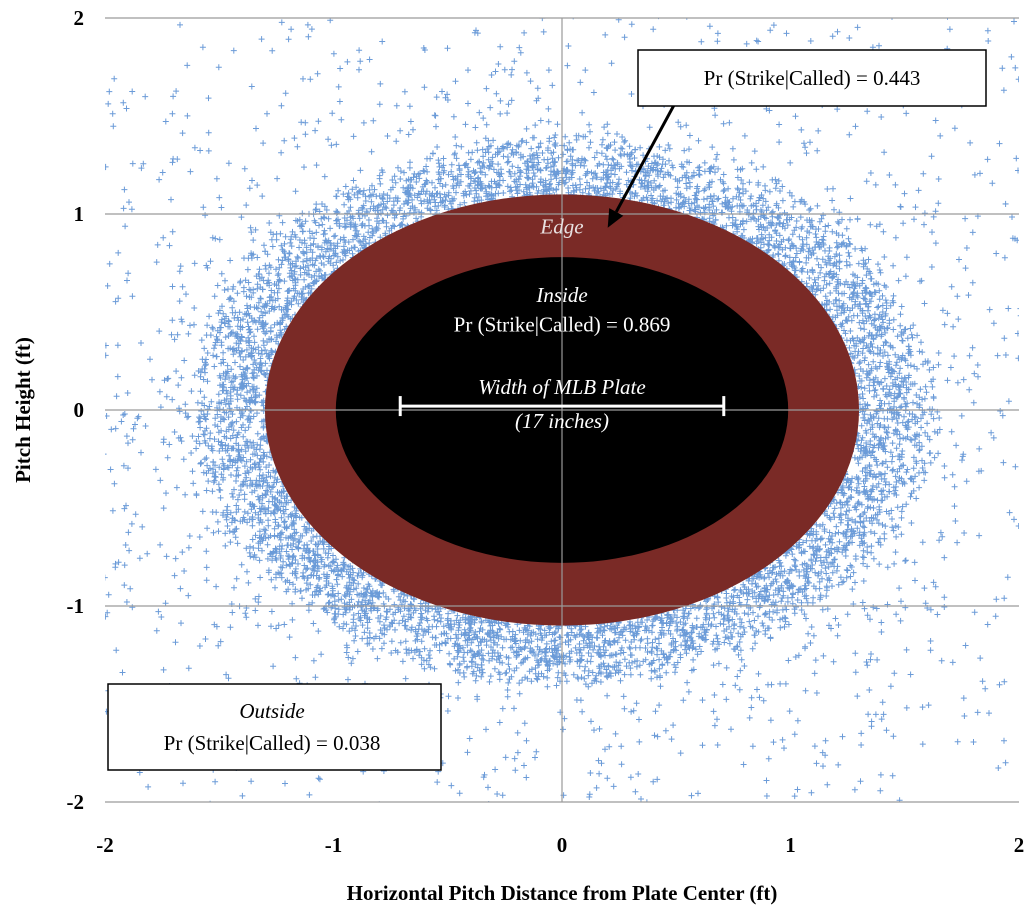 Image resolution: width=1029 pixels, height=915 pixels. I want to click on y-axis-title: Pitch Height (ft), so click(23, 410).